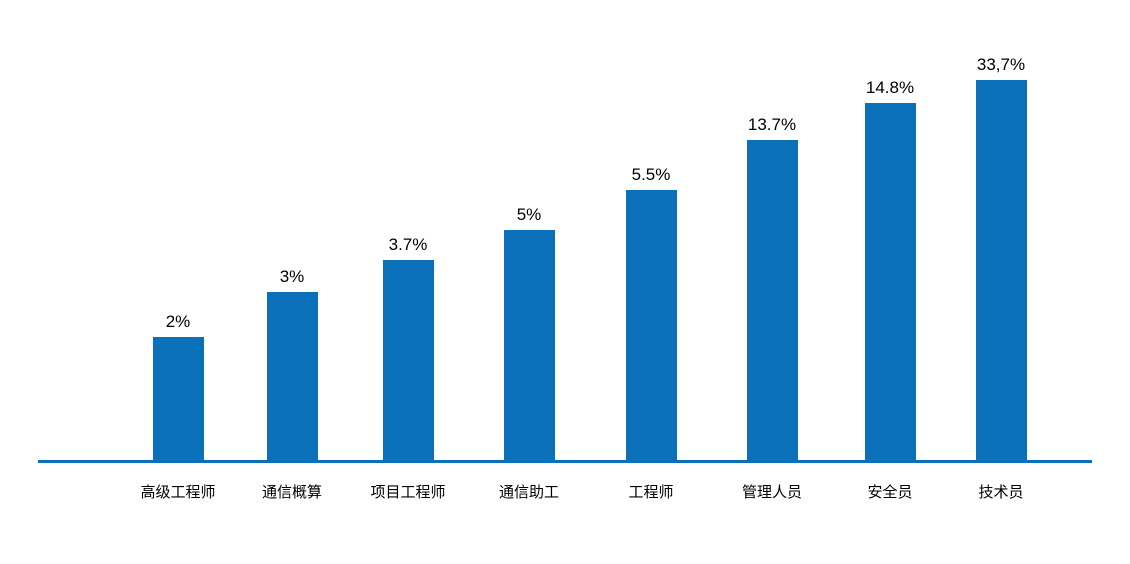 The width and height of the screenshot is (1130, 564). I want to click on bar-value-label: 33,7%, so click(1001, 64).